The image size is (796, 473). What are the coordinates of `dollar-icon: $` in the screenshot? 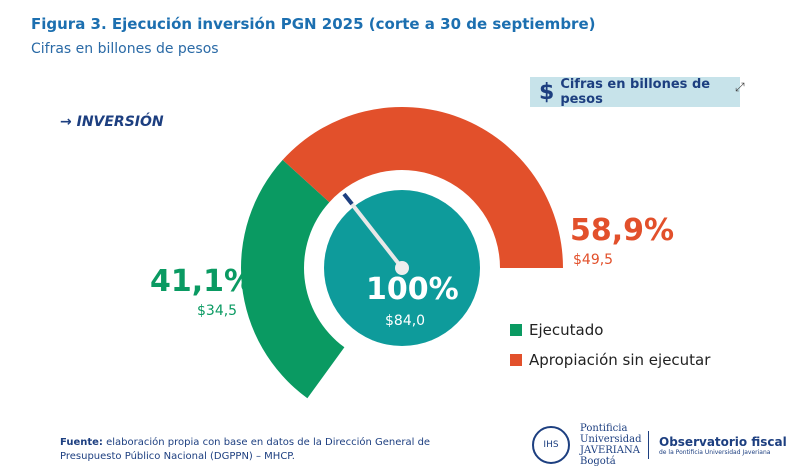 It's located at (547, 92).